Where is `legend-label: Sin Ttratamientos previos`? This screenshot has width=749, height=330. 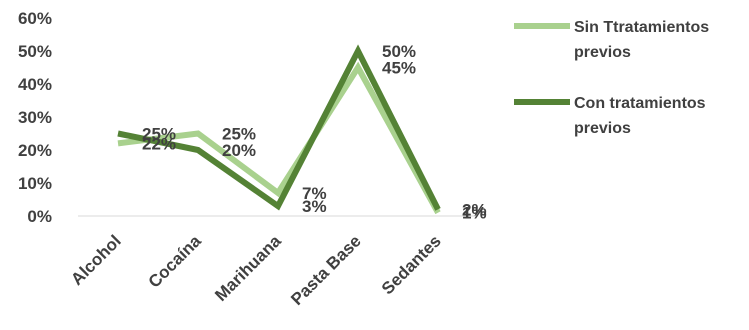
legend-label: Sin Ttratamientos previos is located at coordinates (641, 40).